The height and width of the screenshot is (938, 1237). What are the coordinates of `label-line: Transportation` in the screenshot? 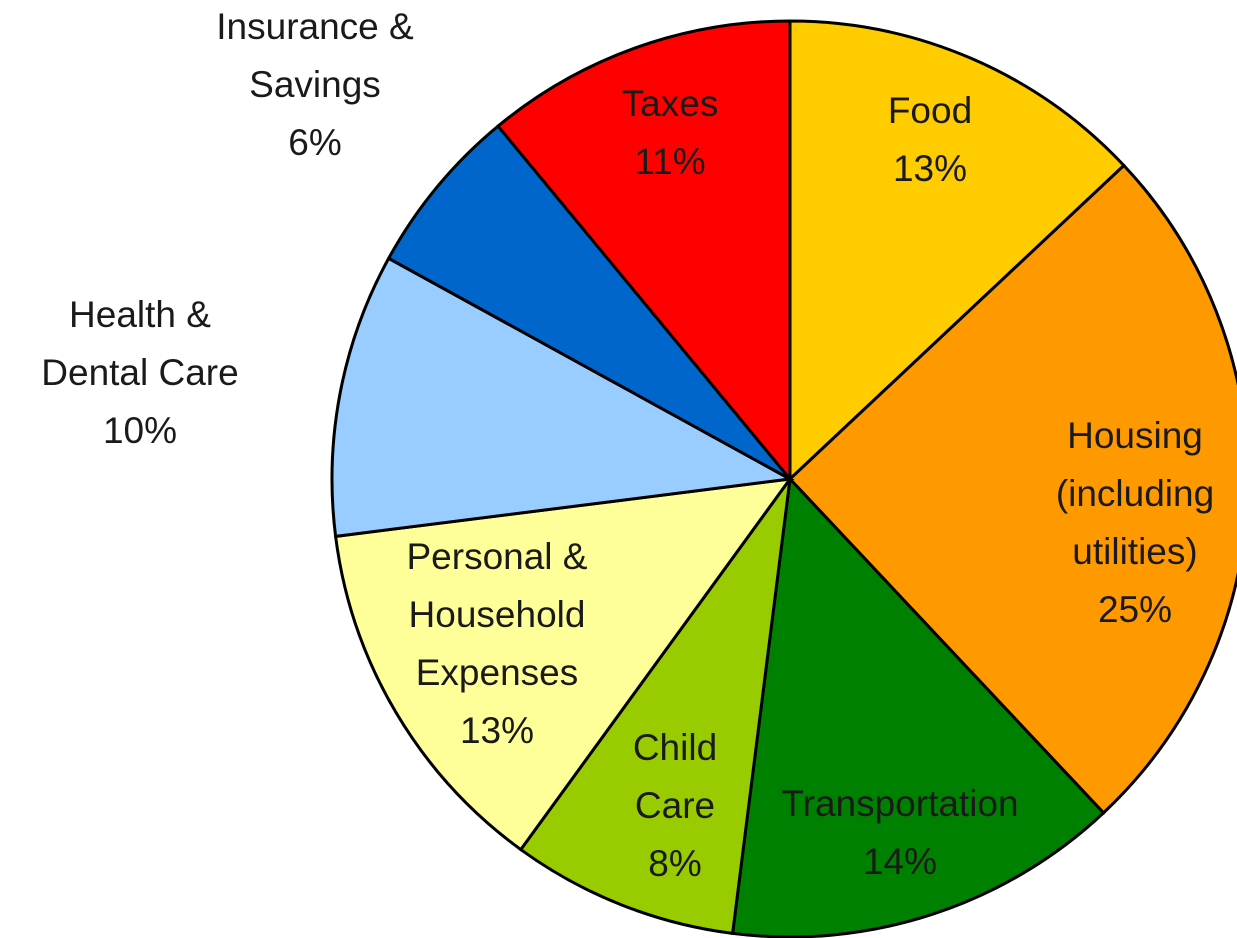 It's located at (899, 803).